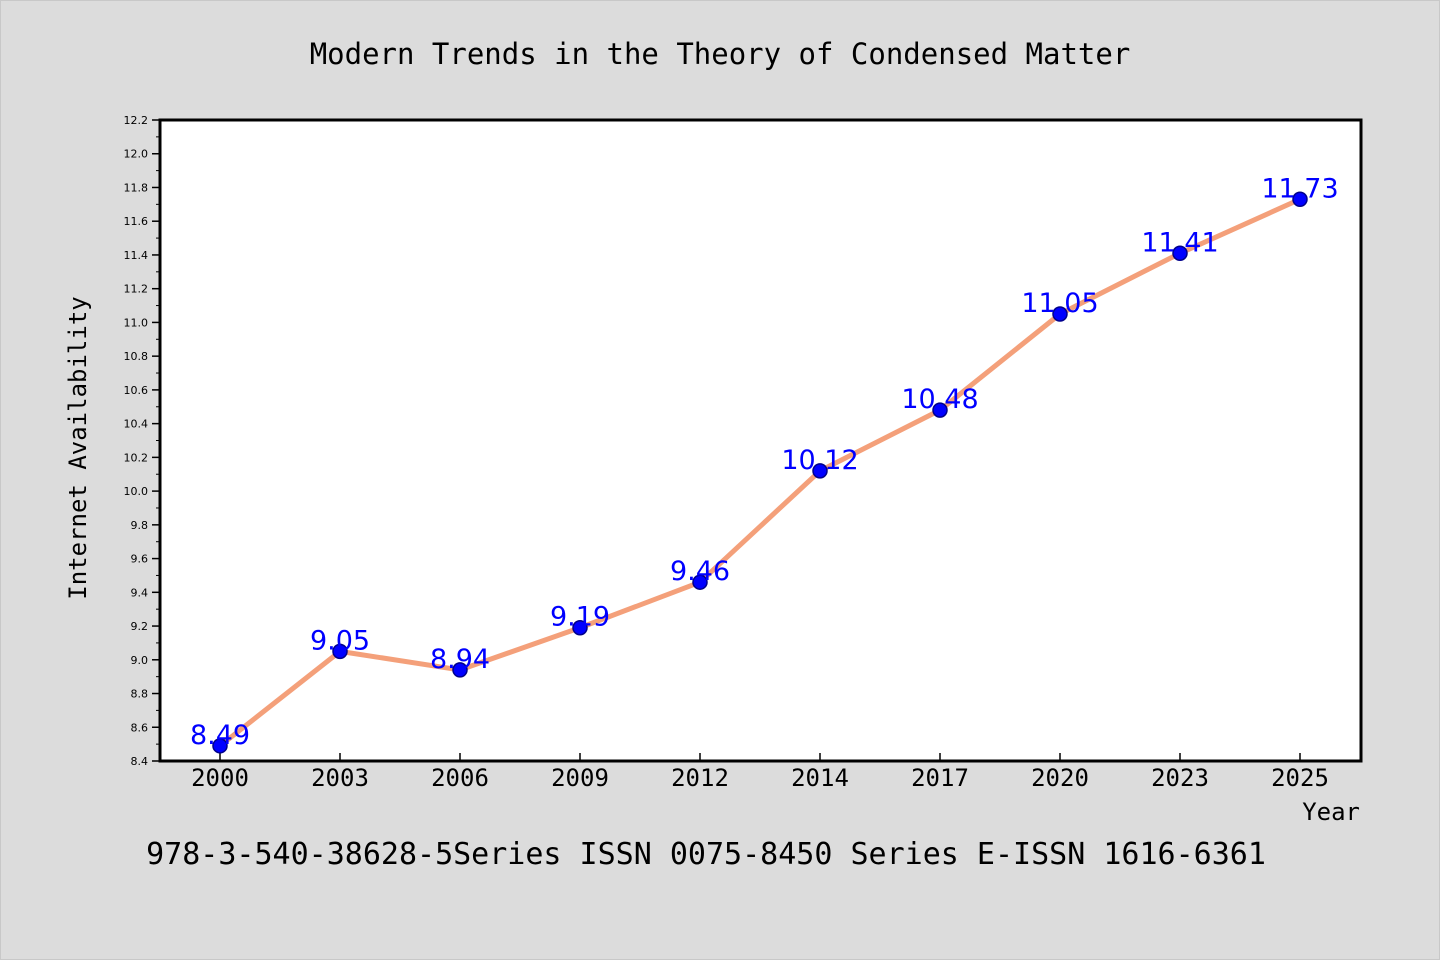 The width and height of the screenshot is (1440, 960). Describe the element at coordinates (136, 154) in the screenshot. I see `y-tick-label: 12.0` at that location.